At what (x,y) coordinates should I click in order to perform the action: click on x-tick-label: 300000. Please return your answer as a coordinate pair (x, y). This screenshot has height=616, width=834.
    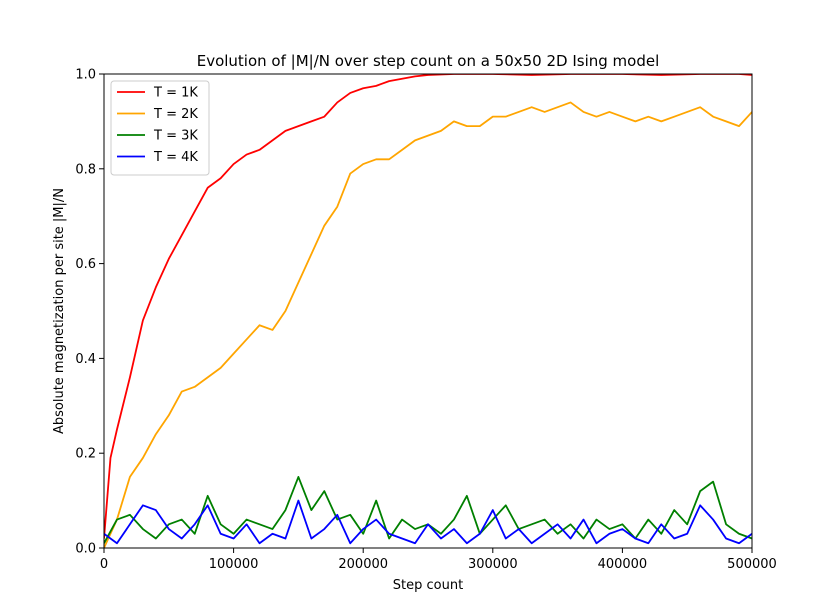
    Looking at the image, I should click on (493, 564).